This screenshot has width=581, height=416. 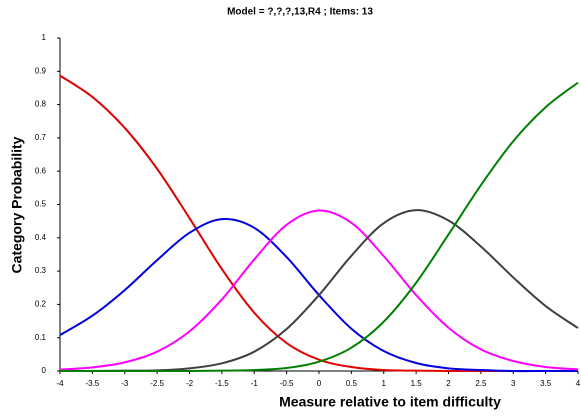 I want to click on y-tick-label: 0.4, so click(x=41, y=237).